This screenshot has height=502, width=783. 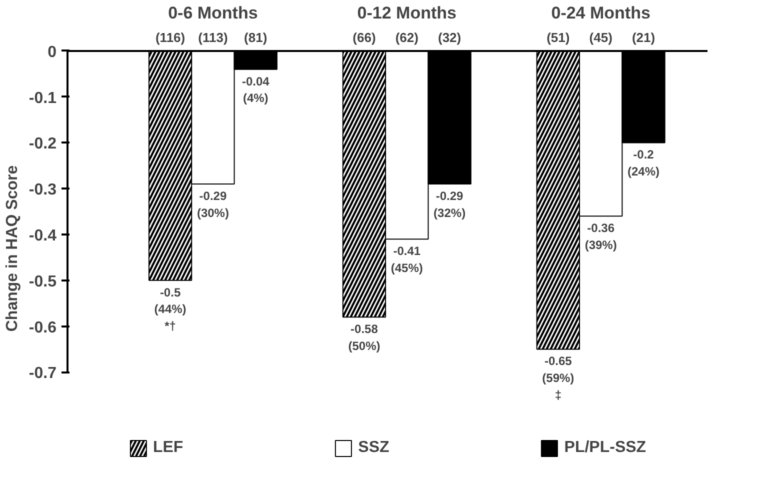 I want to click on y-tick-label: -0.4, so click(x=42, y=236).